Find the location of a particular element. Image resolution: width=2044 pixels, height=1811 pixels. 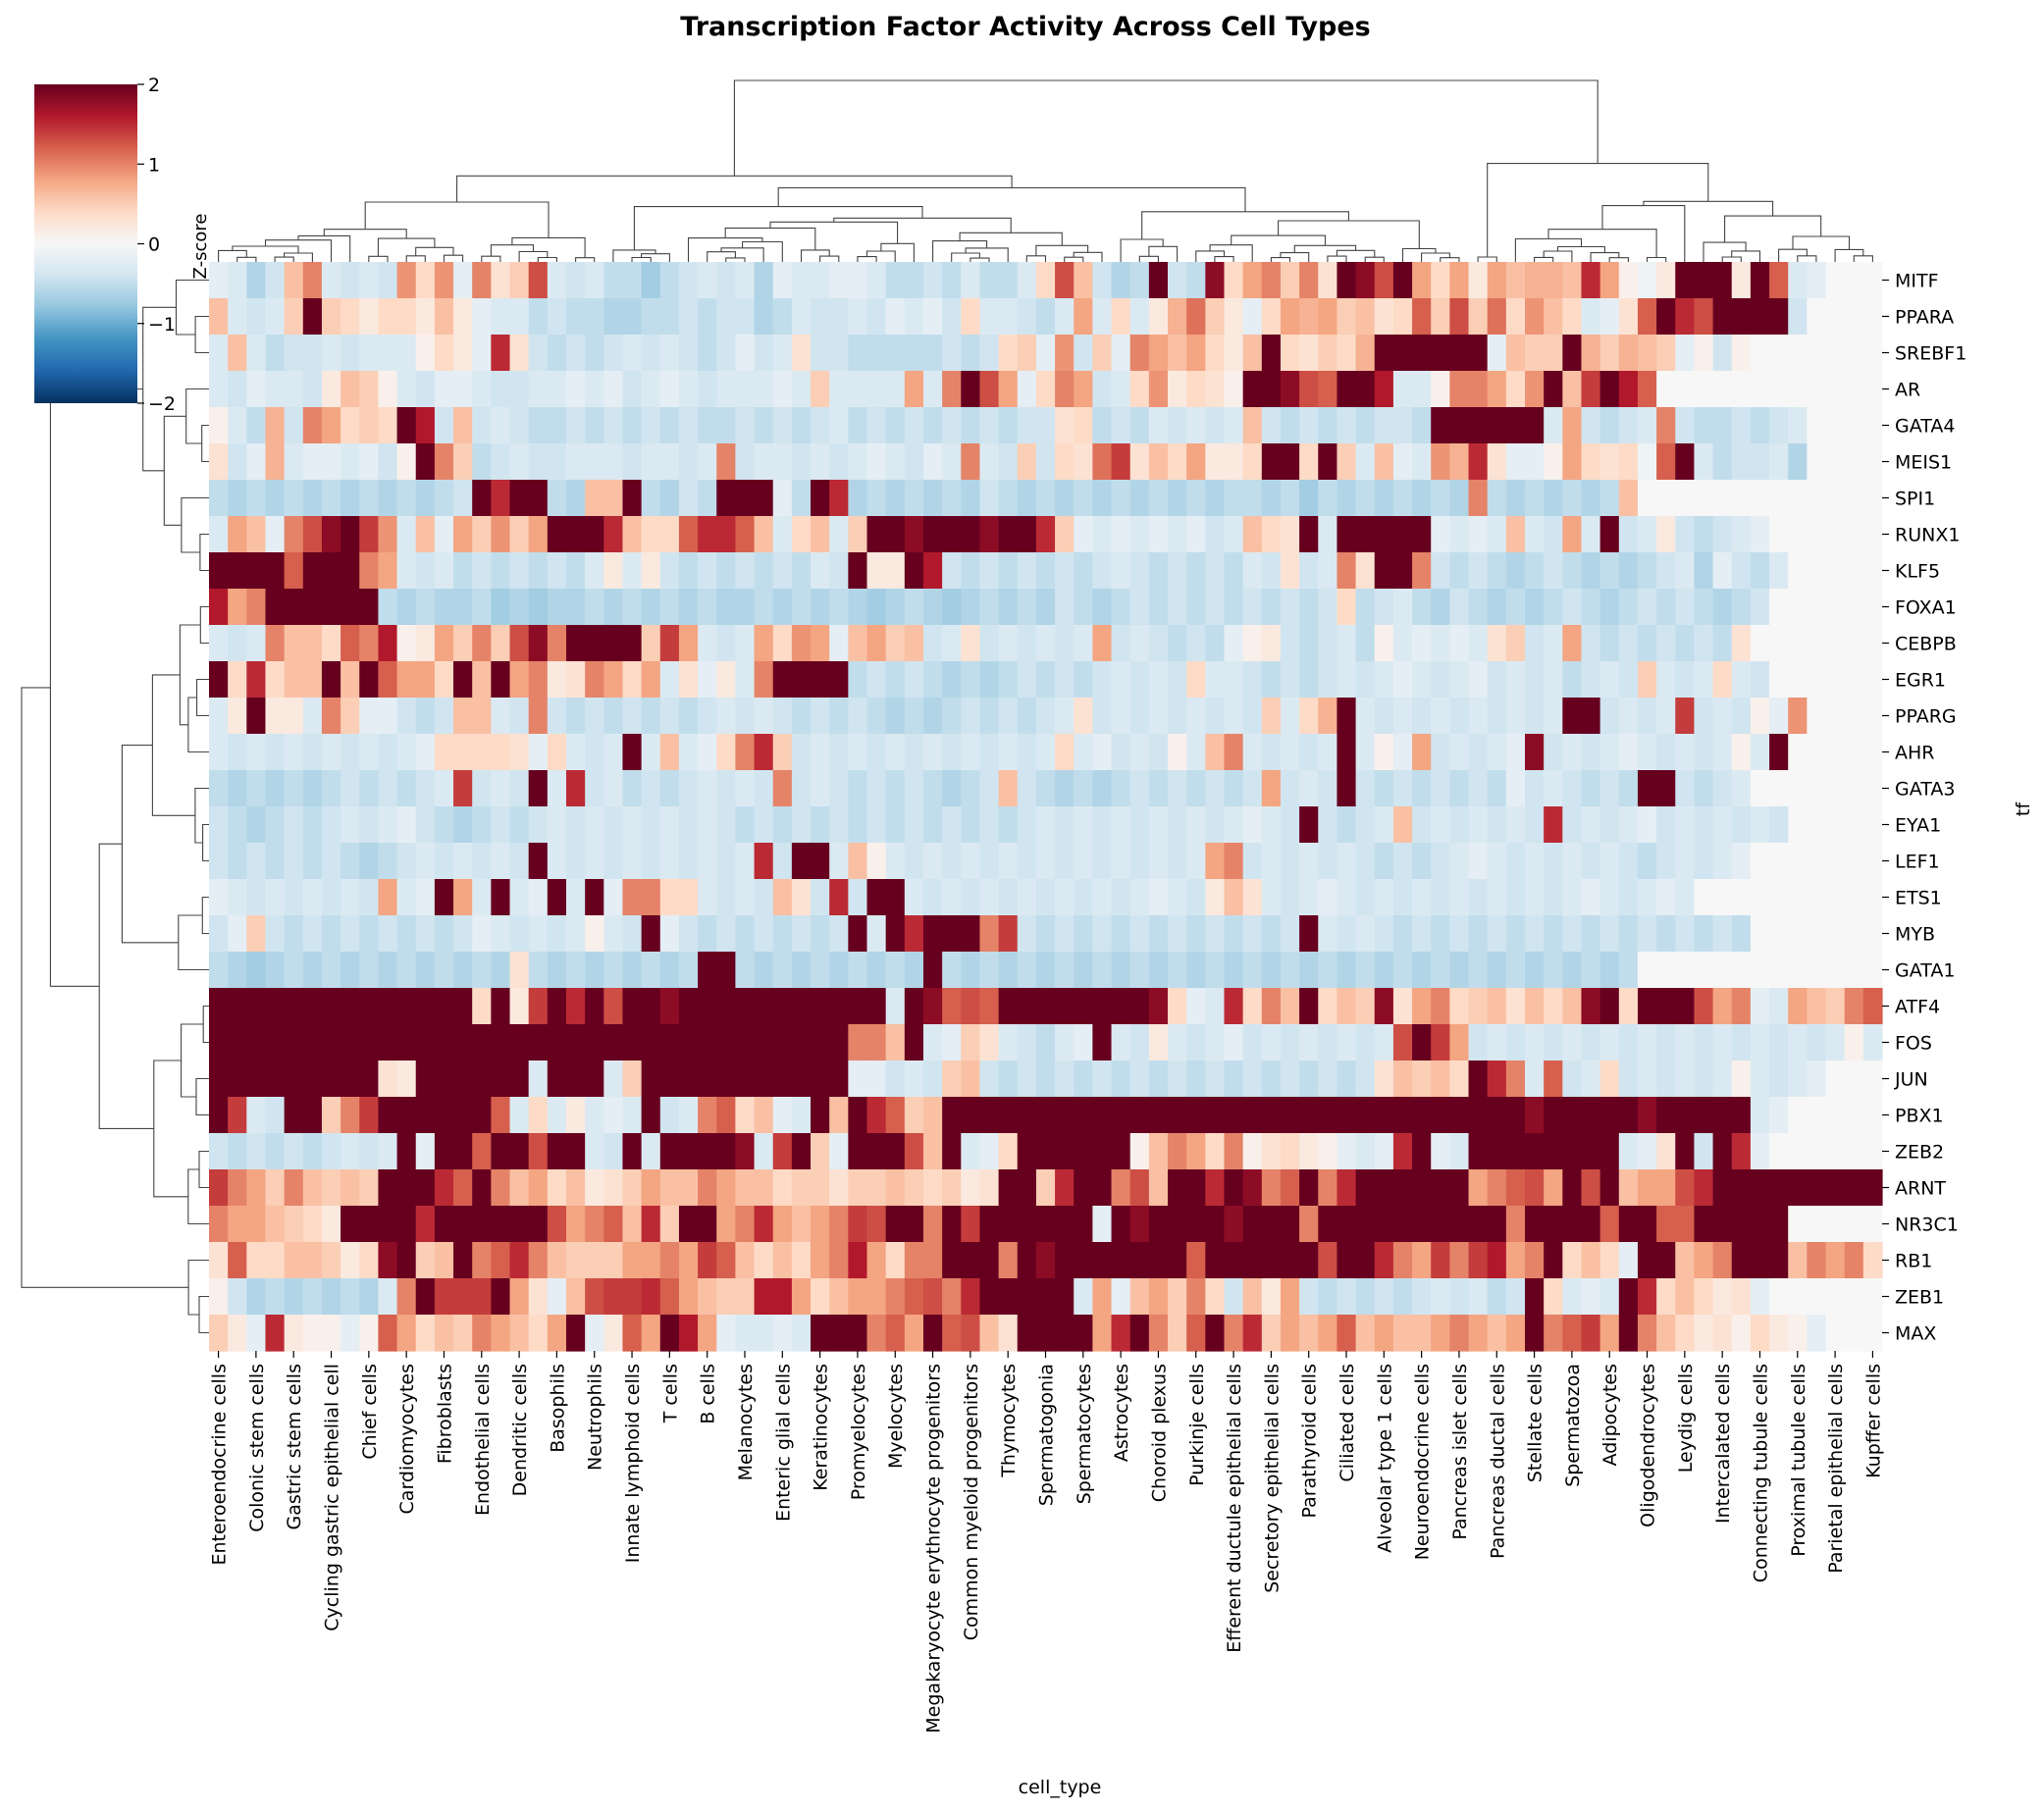

column-label: Spermatocytes is located at coordinates (1084, 1434).